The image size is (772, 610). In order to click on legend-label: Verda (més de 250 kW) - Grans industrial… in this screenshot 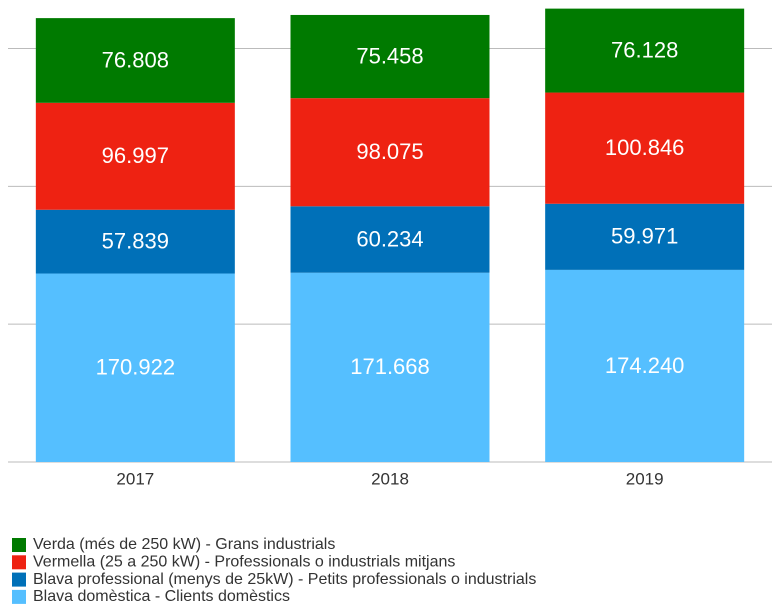, I will do `click(184, 544)`.